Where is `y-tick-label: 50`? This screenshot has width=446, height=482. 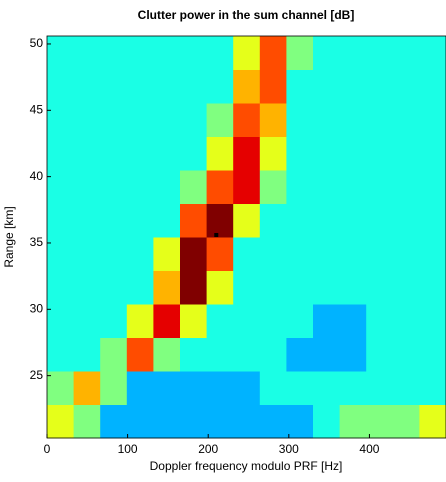 y-tick-label: 50 is located at coordinates (37, 43).